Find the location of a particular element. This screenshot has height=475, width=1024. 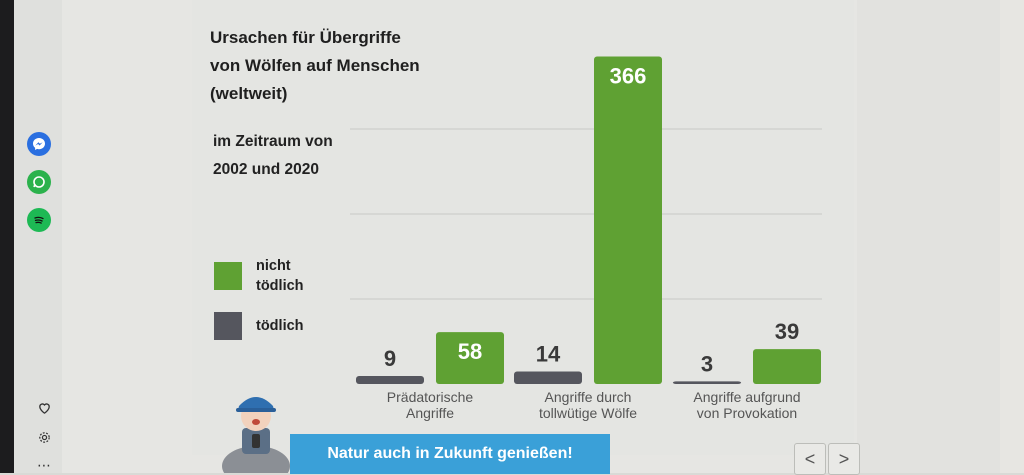

category-label: tollwütige Wölfe is located at coordinates (588, 413).